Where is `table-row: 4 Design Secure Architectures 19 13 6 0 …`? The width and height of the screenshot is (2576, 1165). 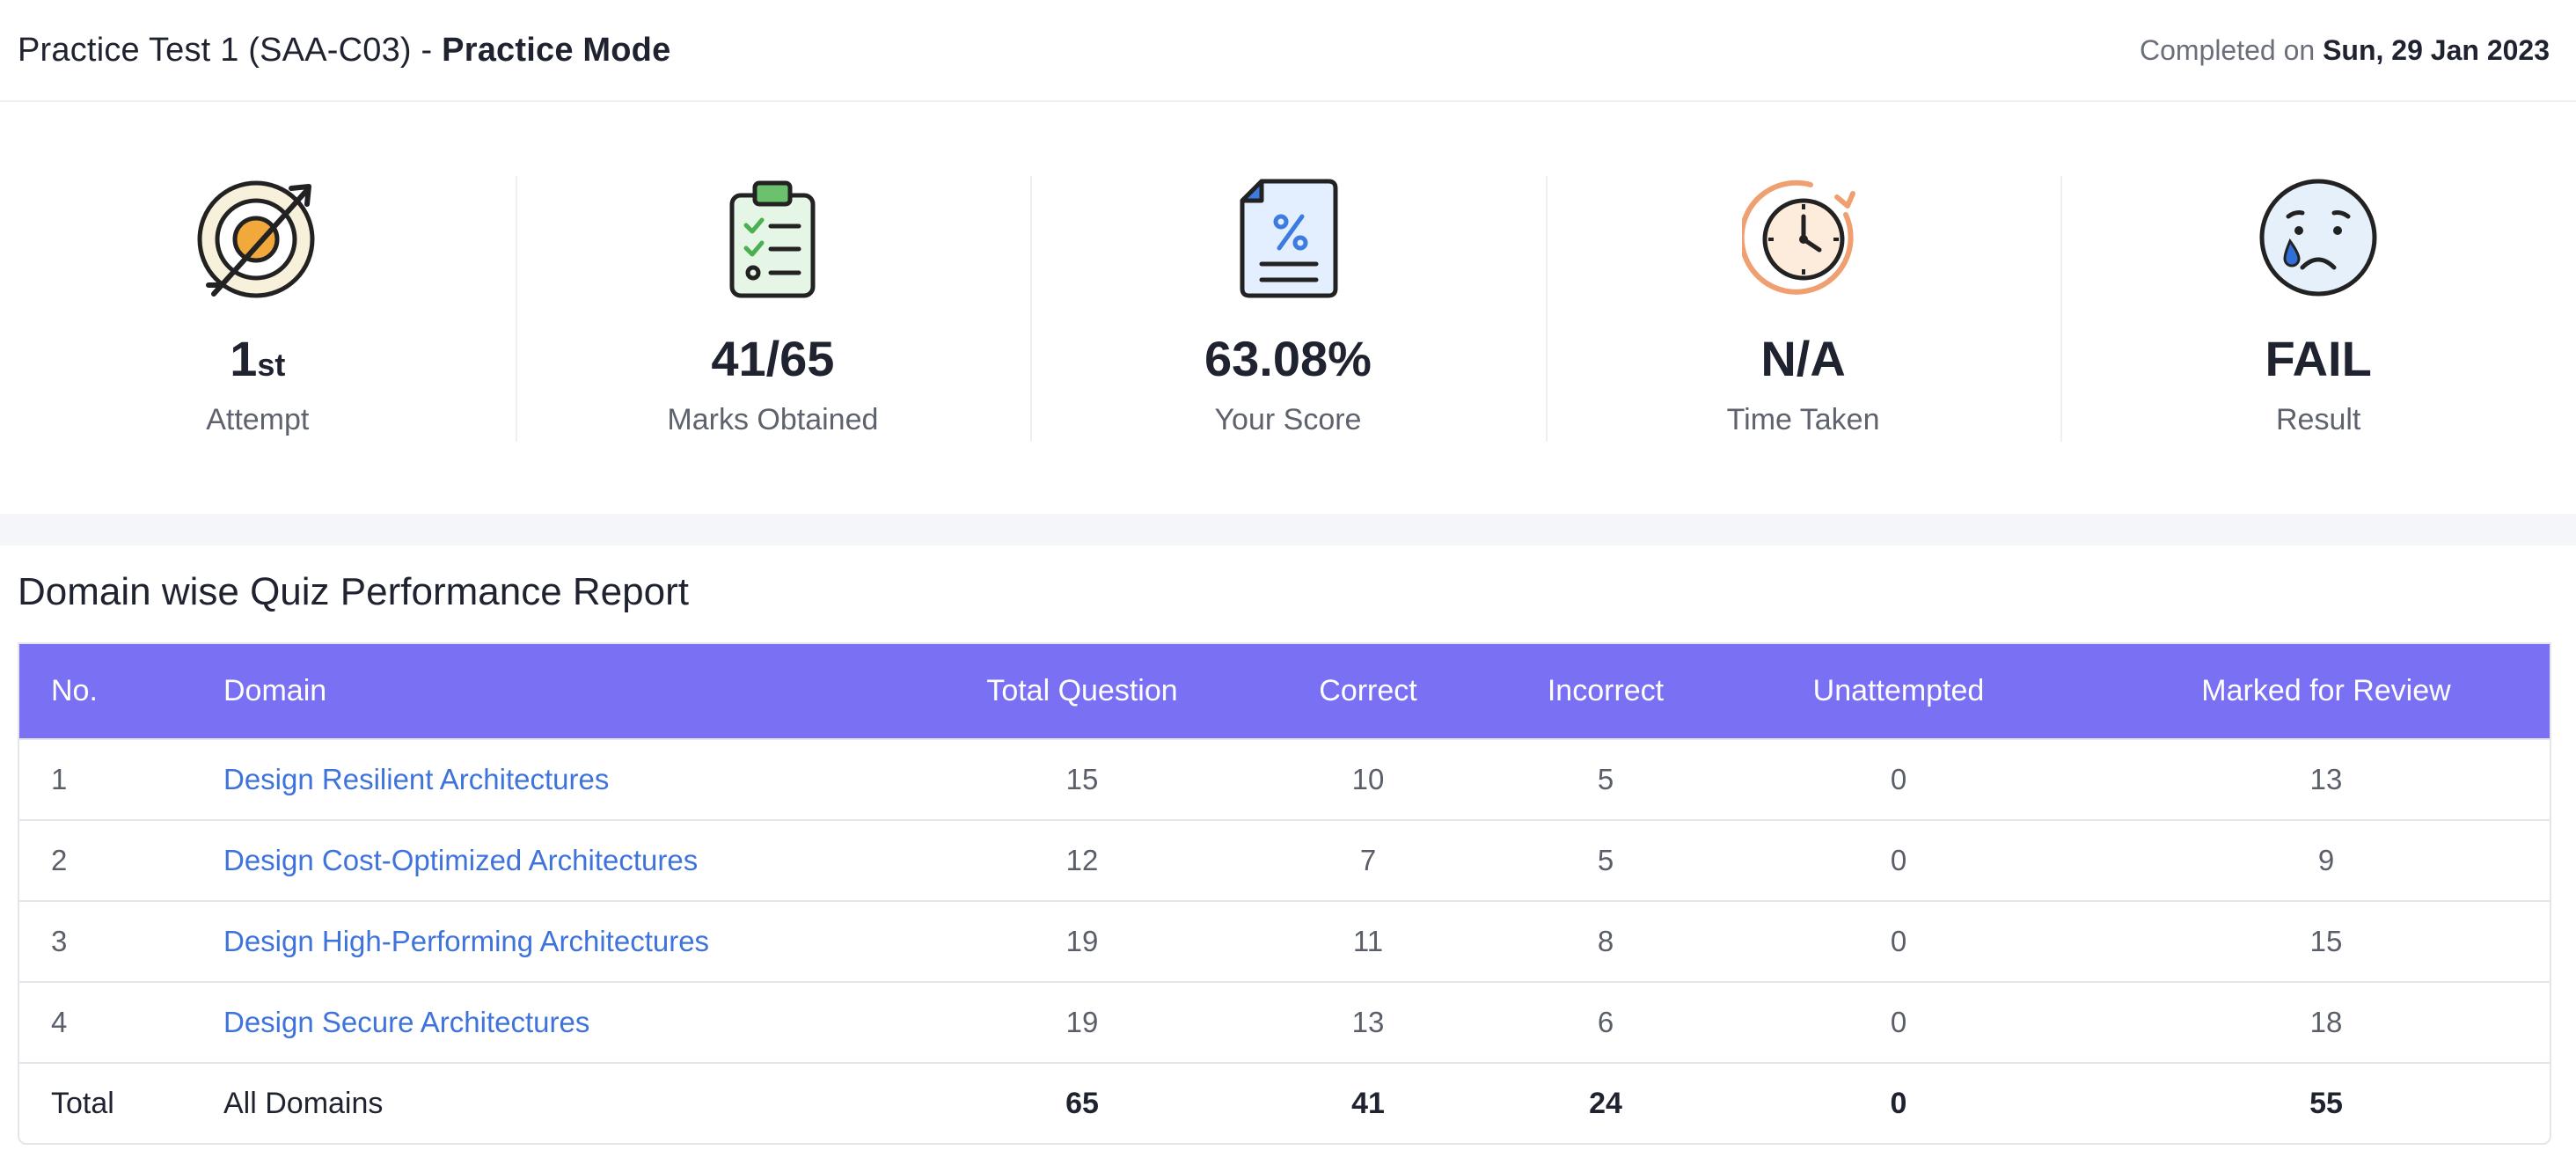
table-row: 4 Design Secure Architectures 19 13 6 0 … is located at coordinates (1284, 1022).